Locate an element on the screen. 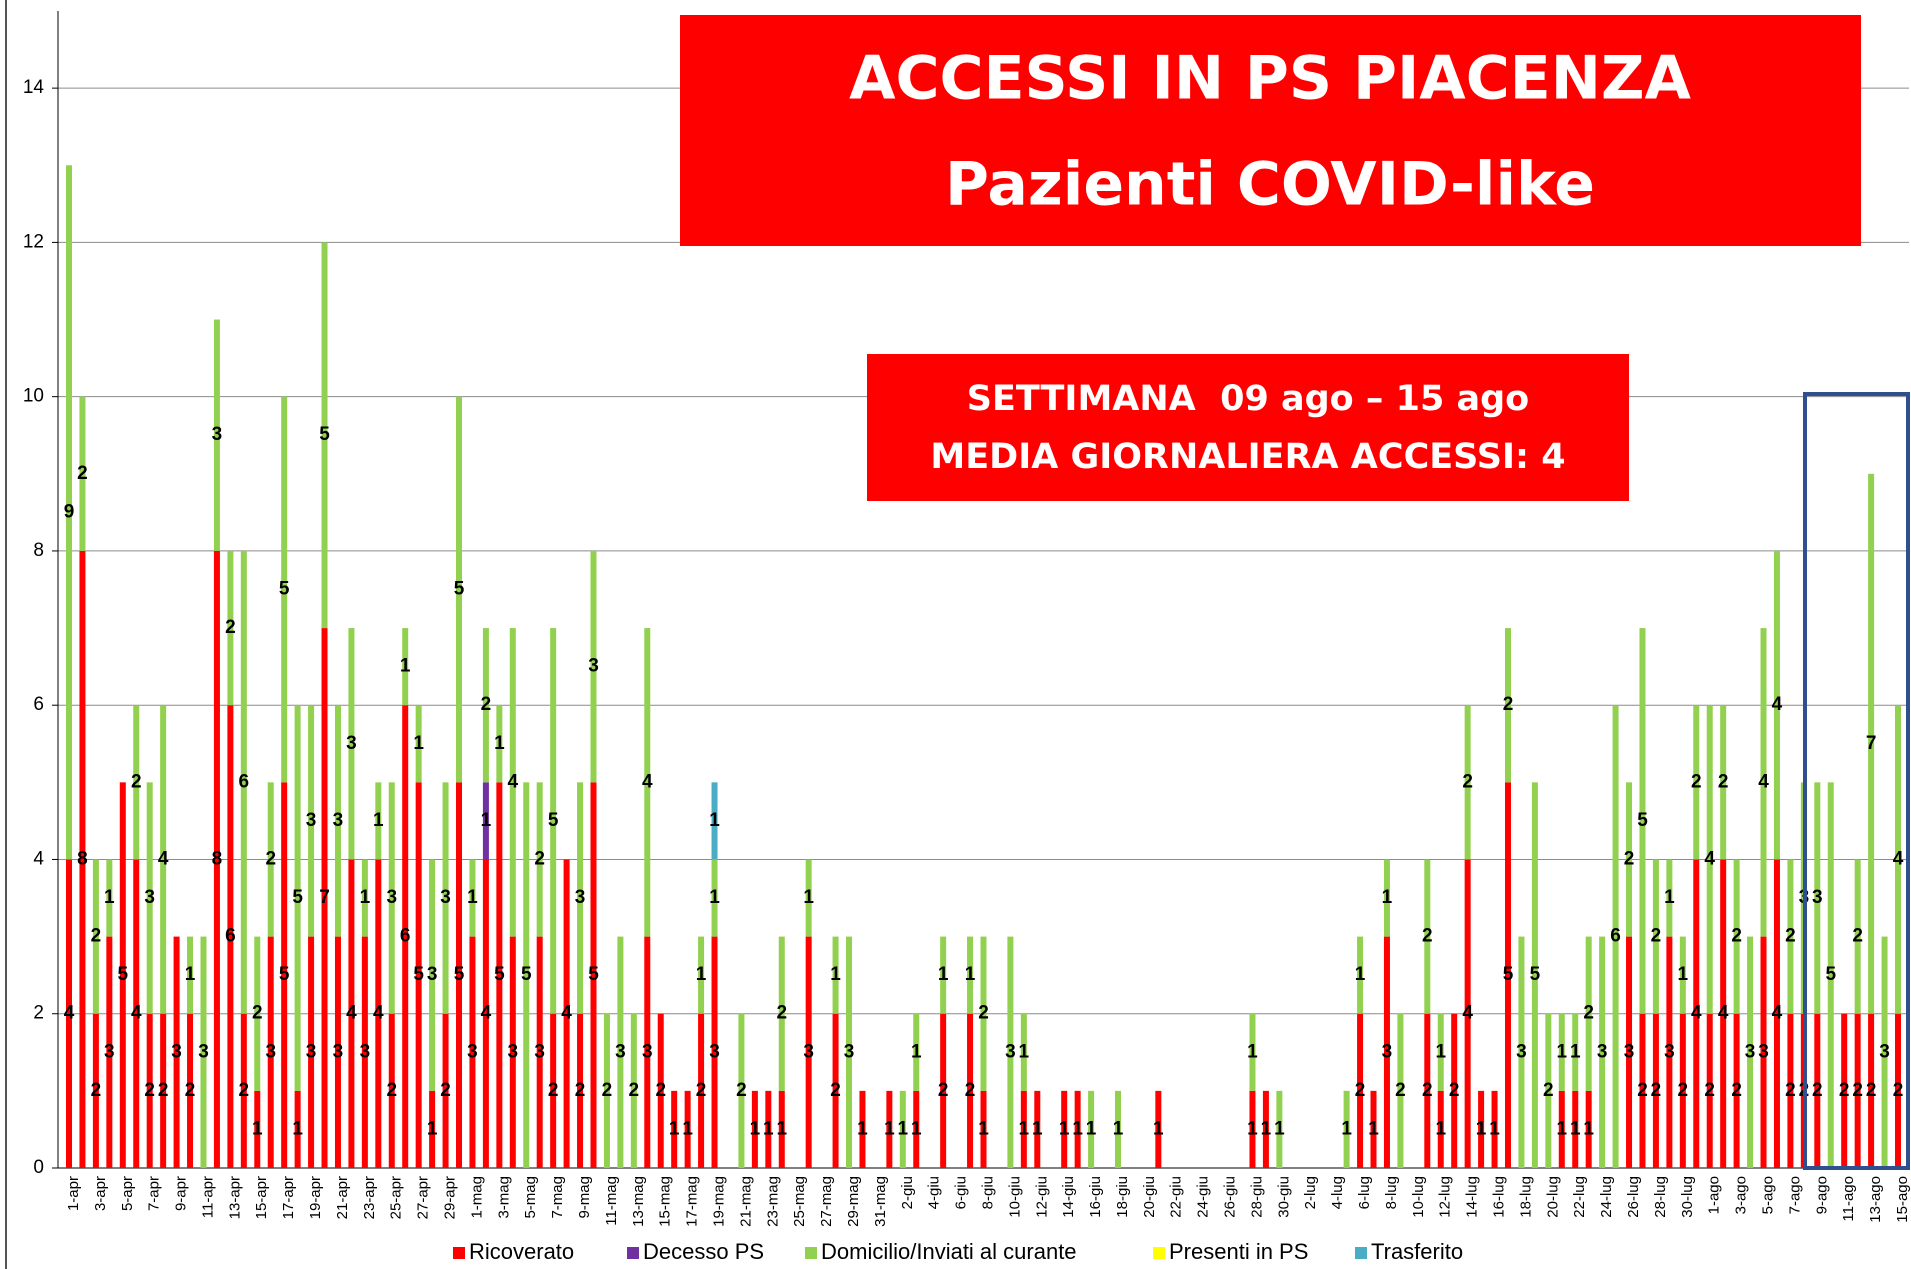 The image size is (1911, 1269). x-tick-label: 7-apr is located at coordinates (154, 1193).